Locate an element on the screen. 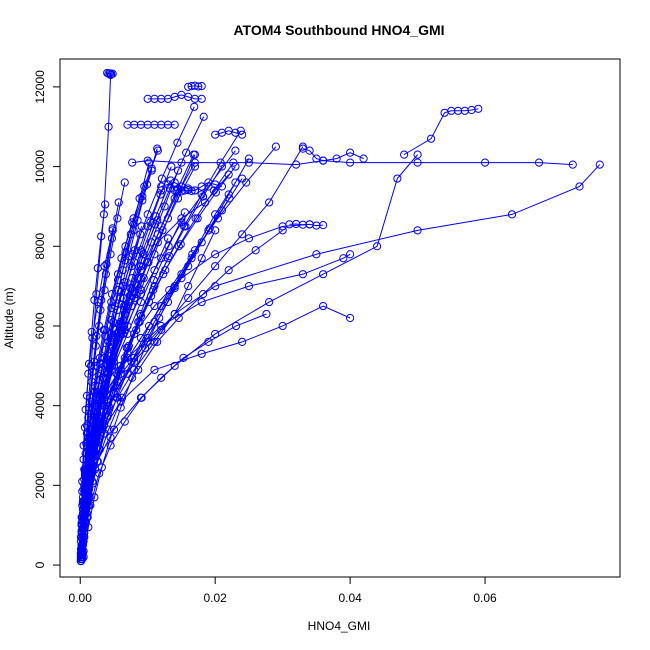 The image size is (650, 650). x-axis-title: HNO4_GMI is located at coordinates (339, 626).